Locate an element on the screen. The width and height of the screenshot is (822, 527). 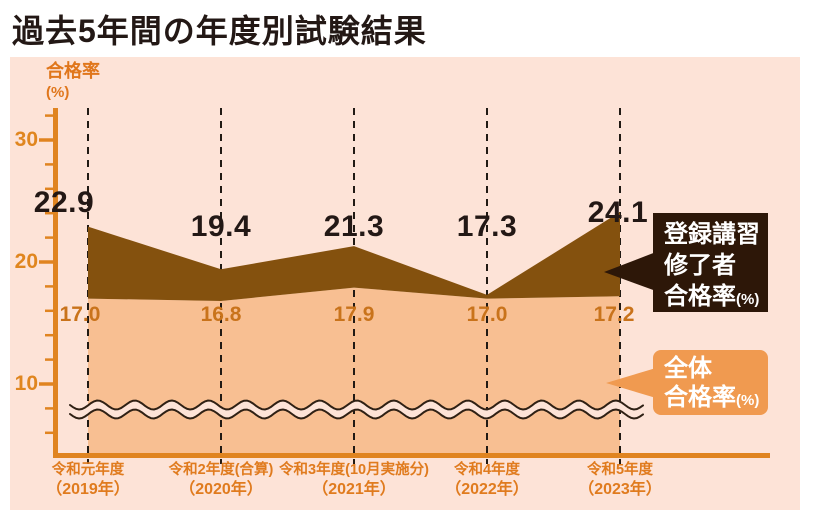
value-label-overall: 17.9 is located at coordinates (354, 314).